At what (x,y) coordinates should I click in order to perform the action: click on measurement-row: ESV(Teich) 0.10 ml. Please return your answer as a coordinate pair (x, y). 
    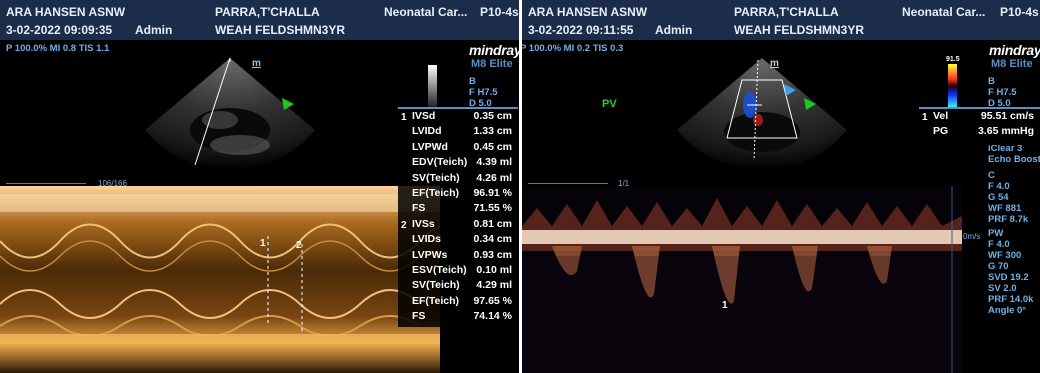
    Looking at the image, I should click on (458, 270).